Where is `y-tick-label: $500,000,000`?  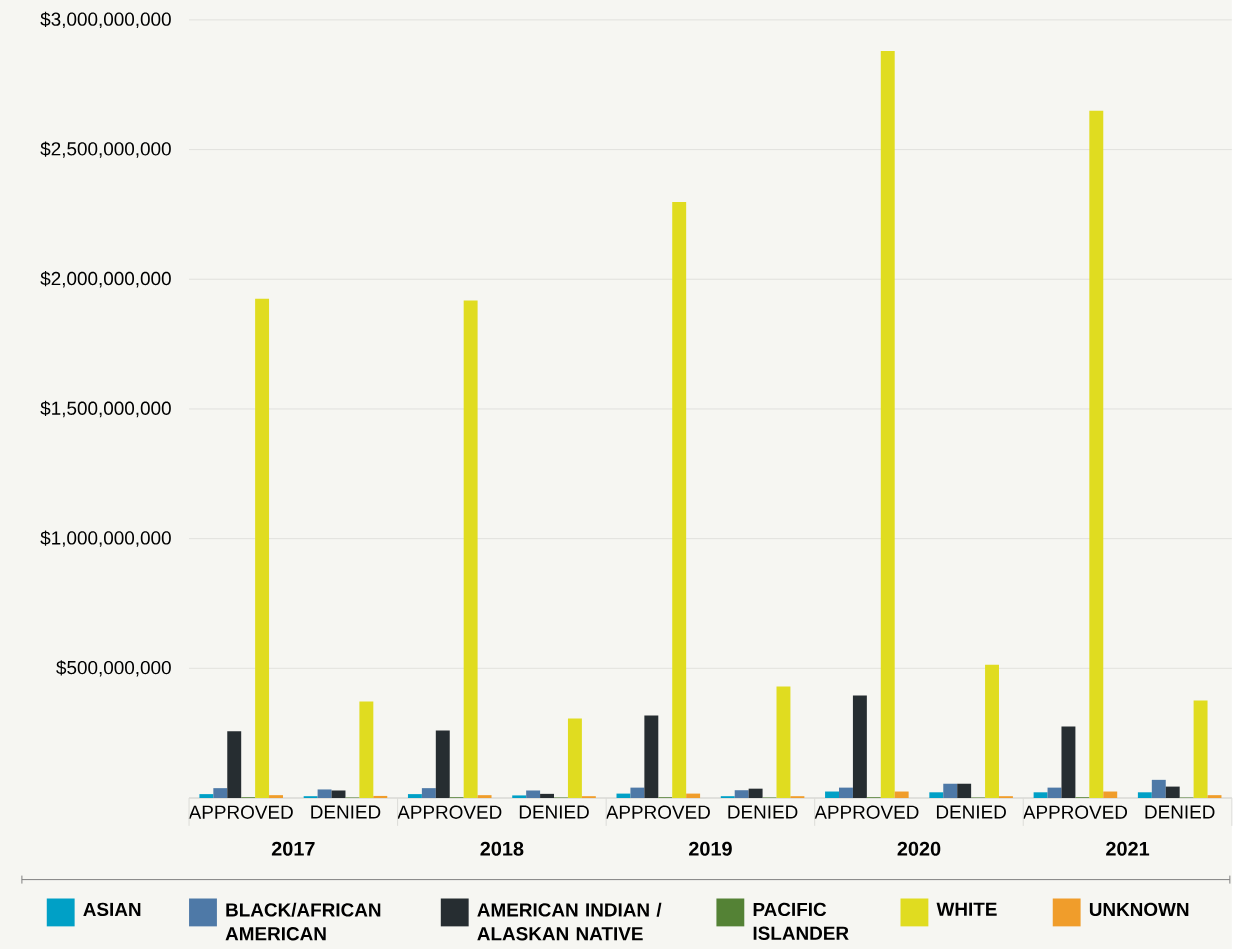 y-tick-label: $500,000,000 is located at coordinates (113, 668).